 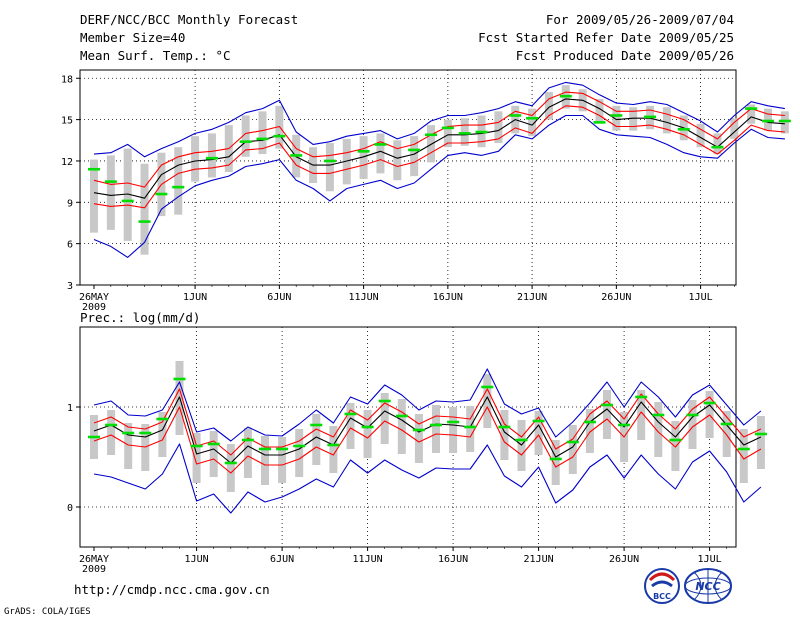 I want to click on precip-ytick-label-0: 0, so click(x=70, y=508).